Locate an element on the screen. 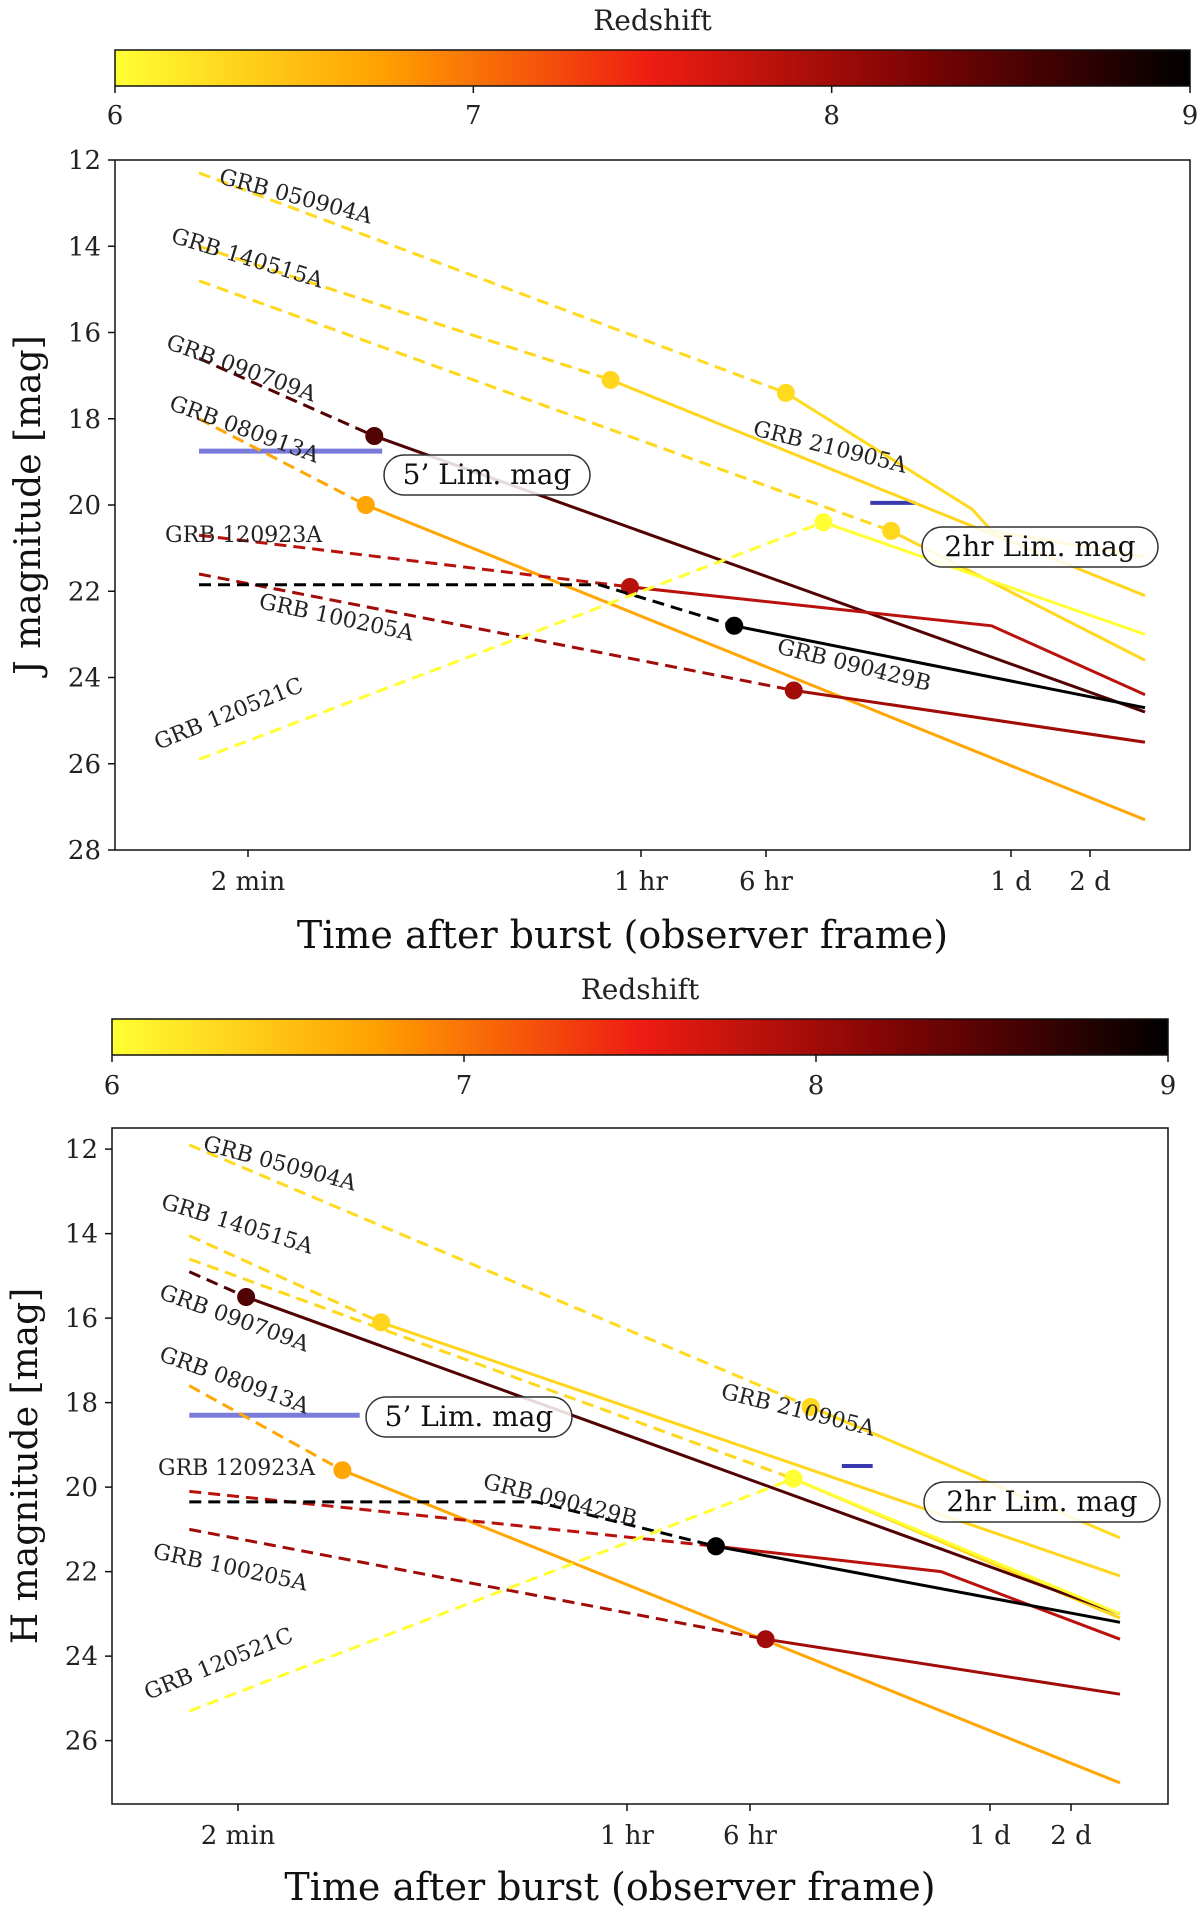 The image size is (1200, 1916). series-solid-grb-140515a is located at coordinates (750, 1449).